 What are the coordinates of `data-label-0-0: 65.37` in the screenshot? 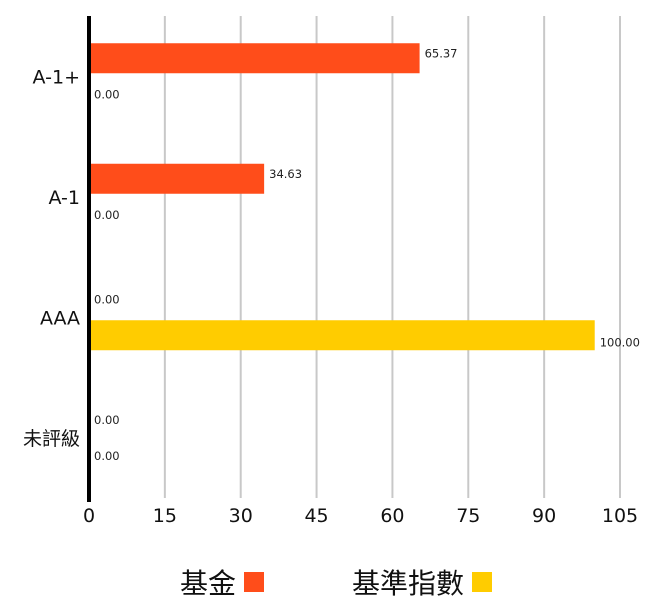 It's located at (441, 53).